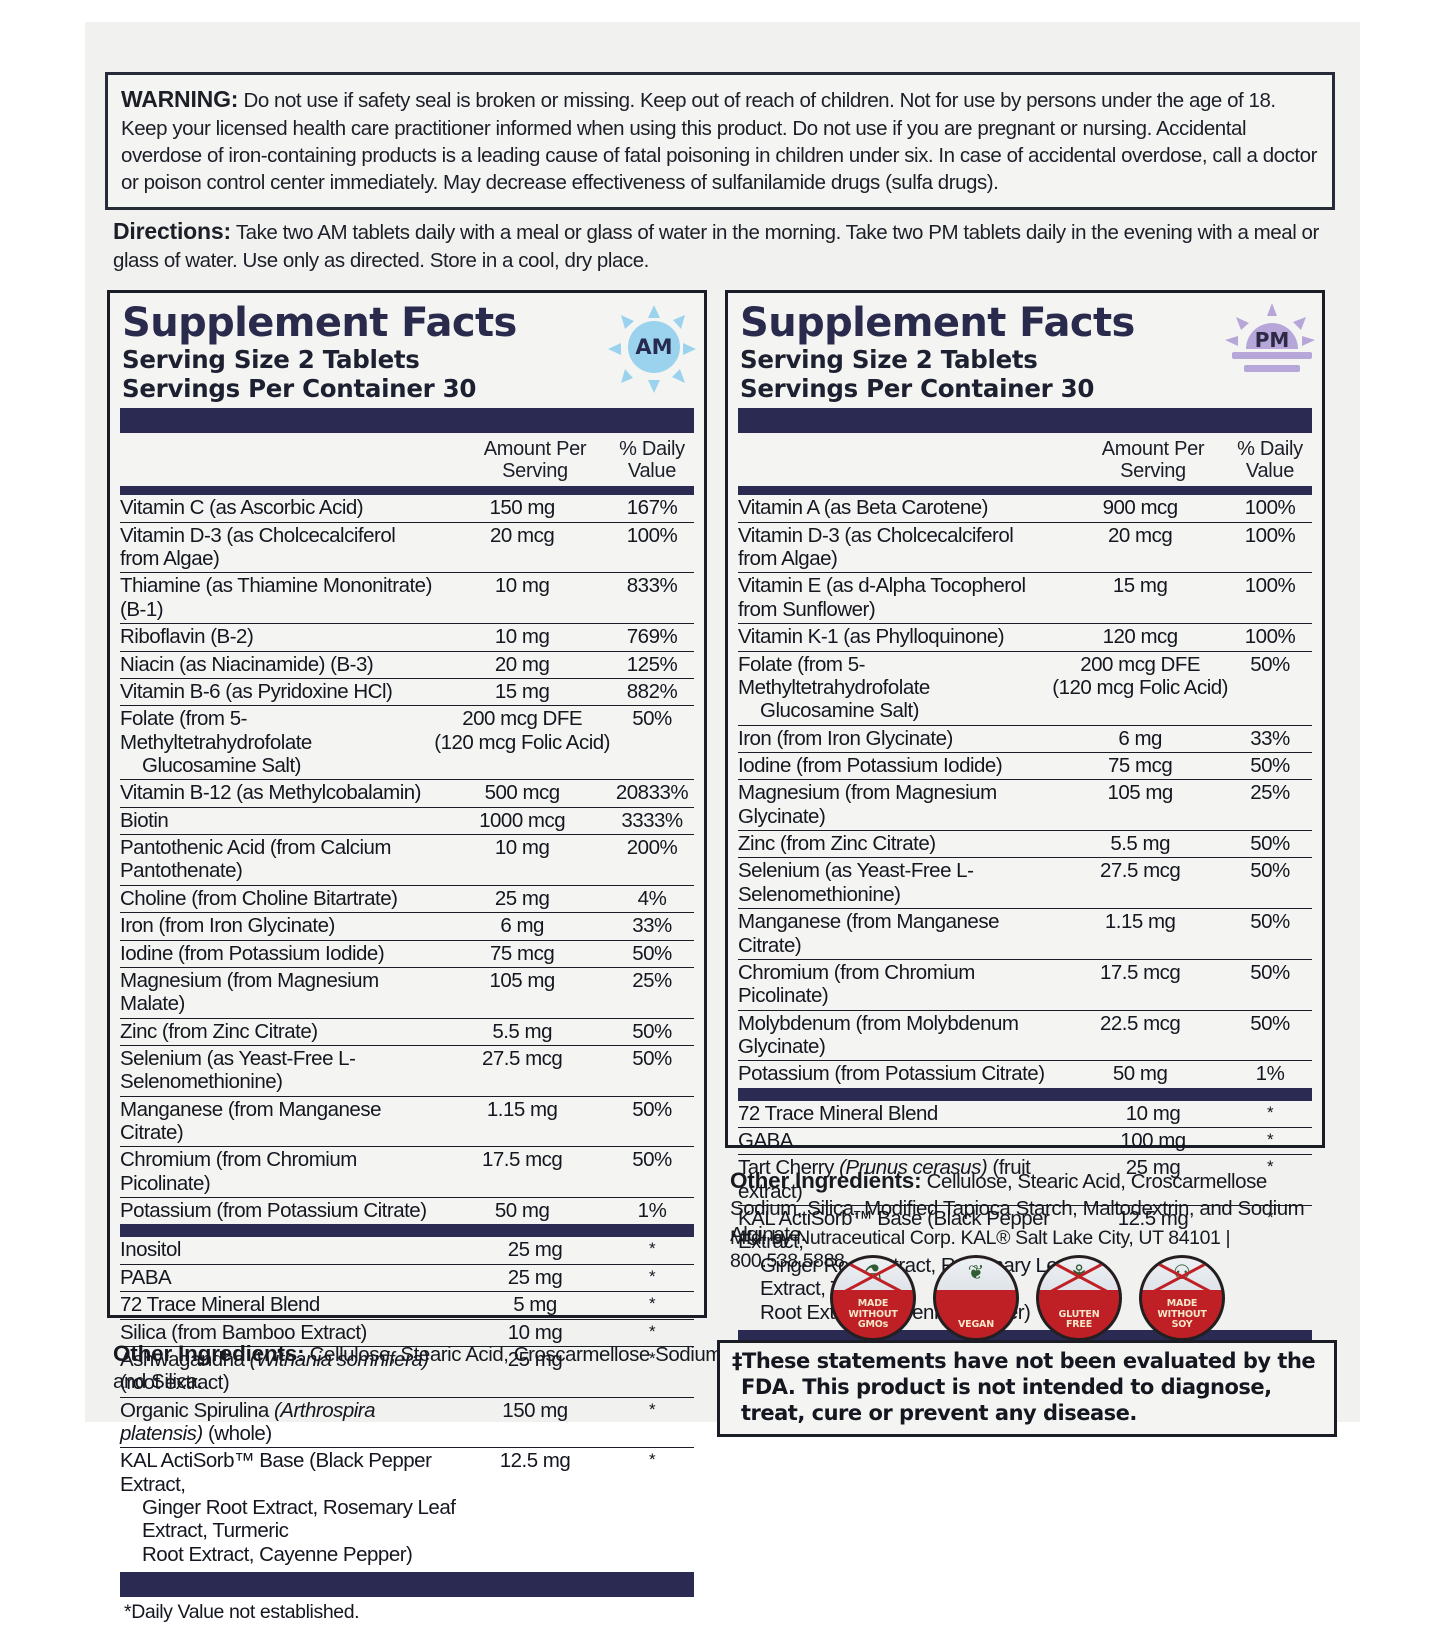  Describe the element at coordinates (277, 926) in the screenshot. I see `nutrient-name: Iron (from Iron Glycinate)` at that location.